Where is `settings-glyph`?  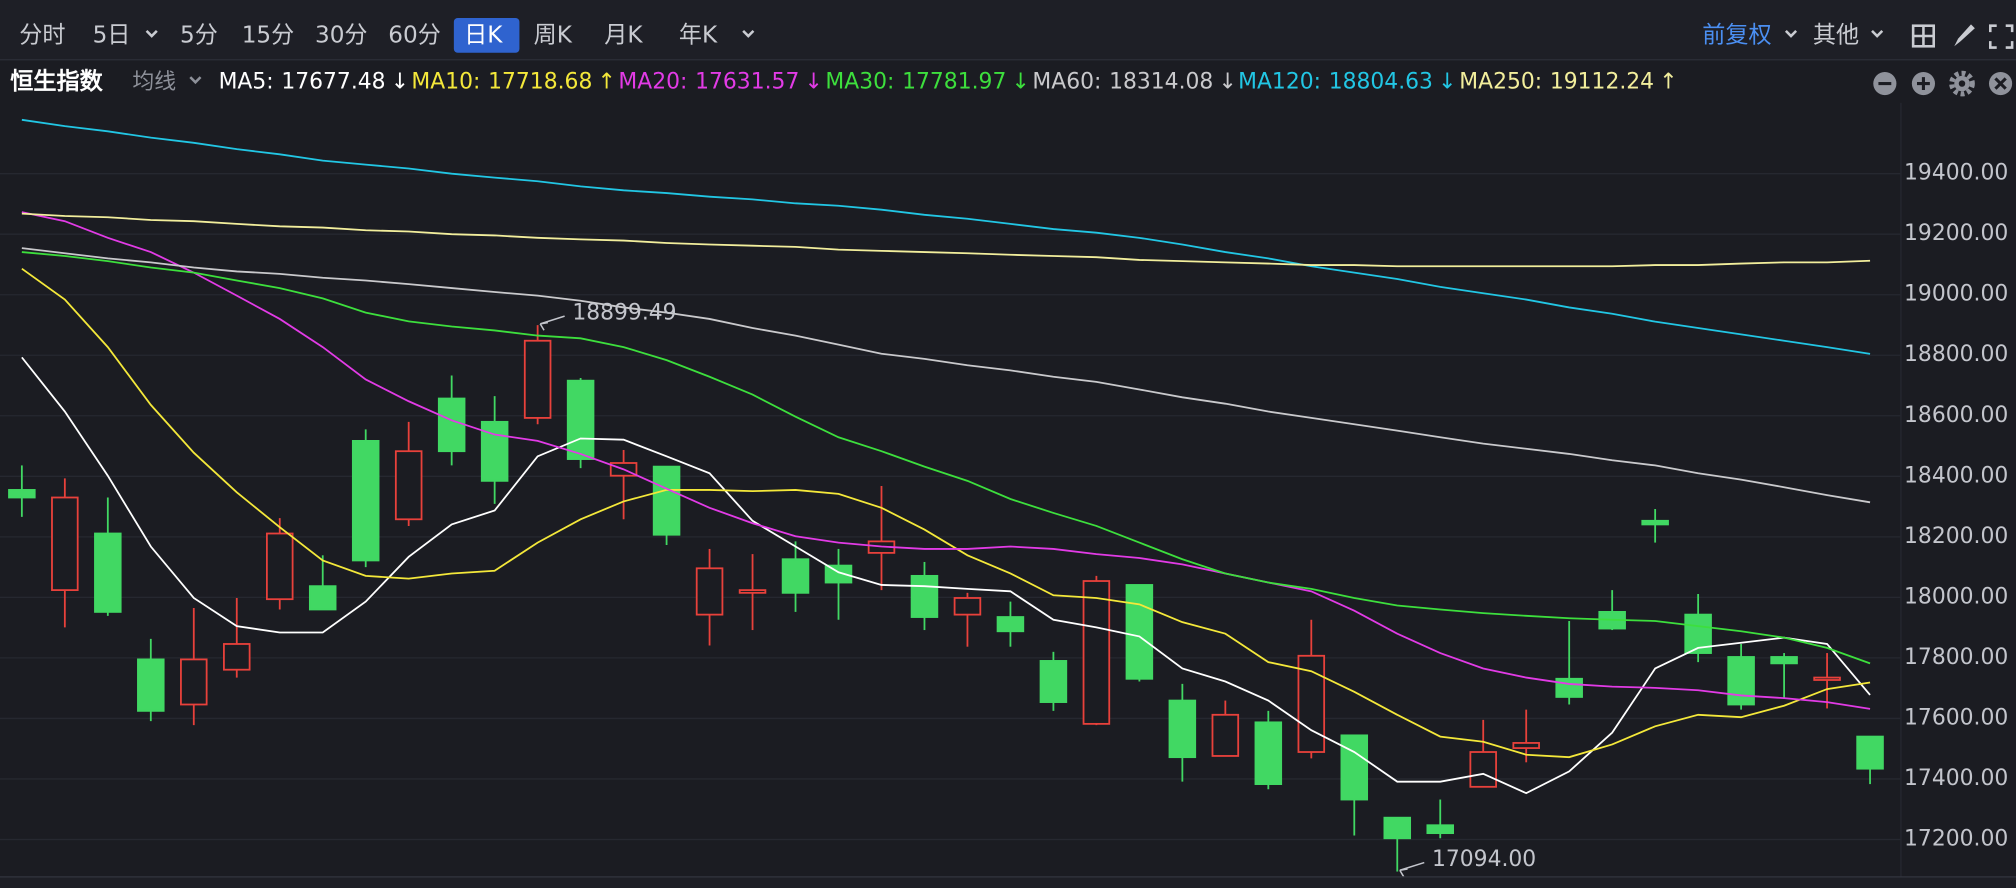
settings-glyph is located at coordinates (1962, 83).